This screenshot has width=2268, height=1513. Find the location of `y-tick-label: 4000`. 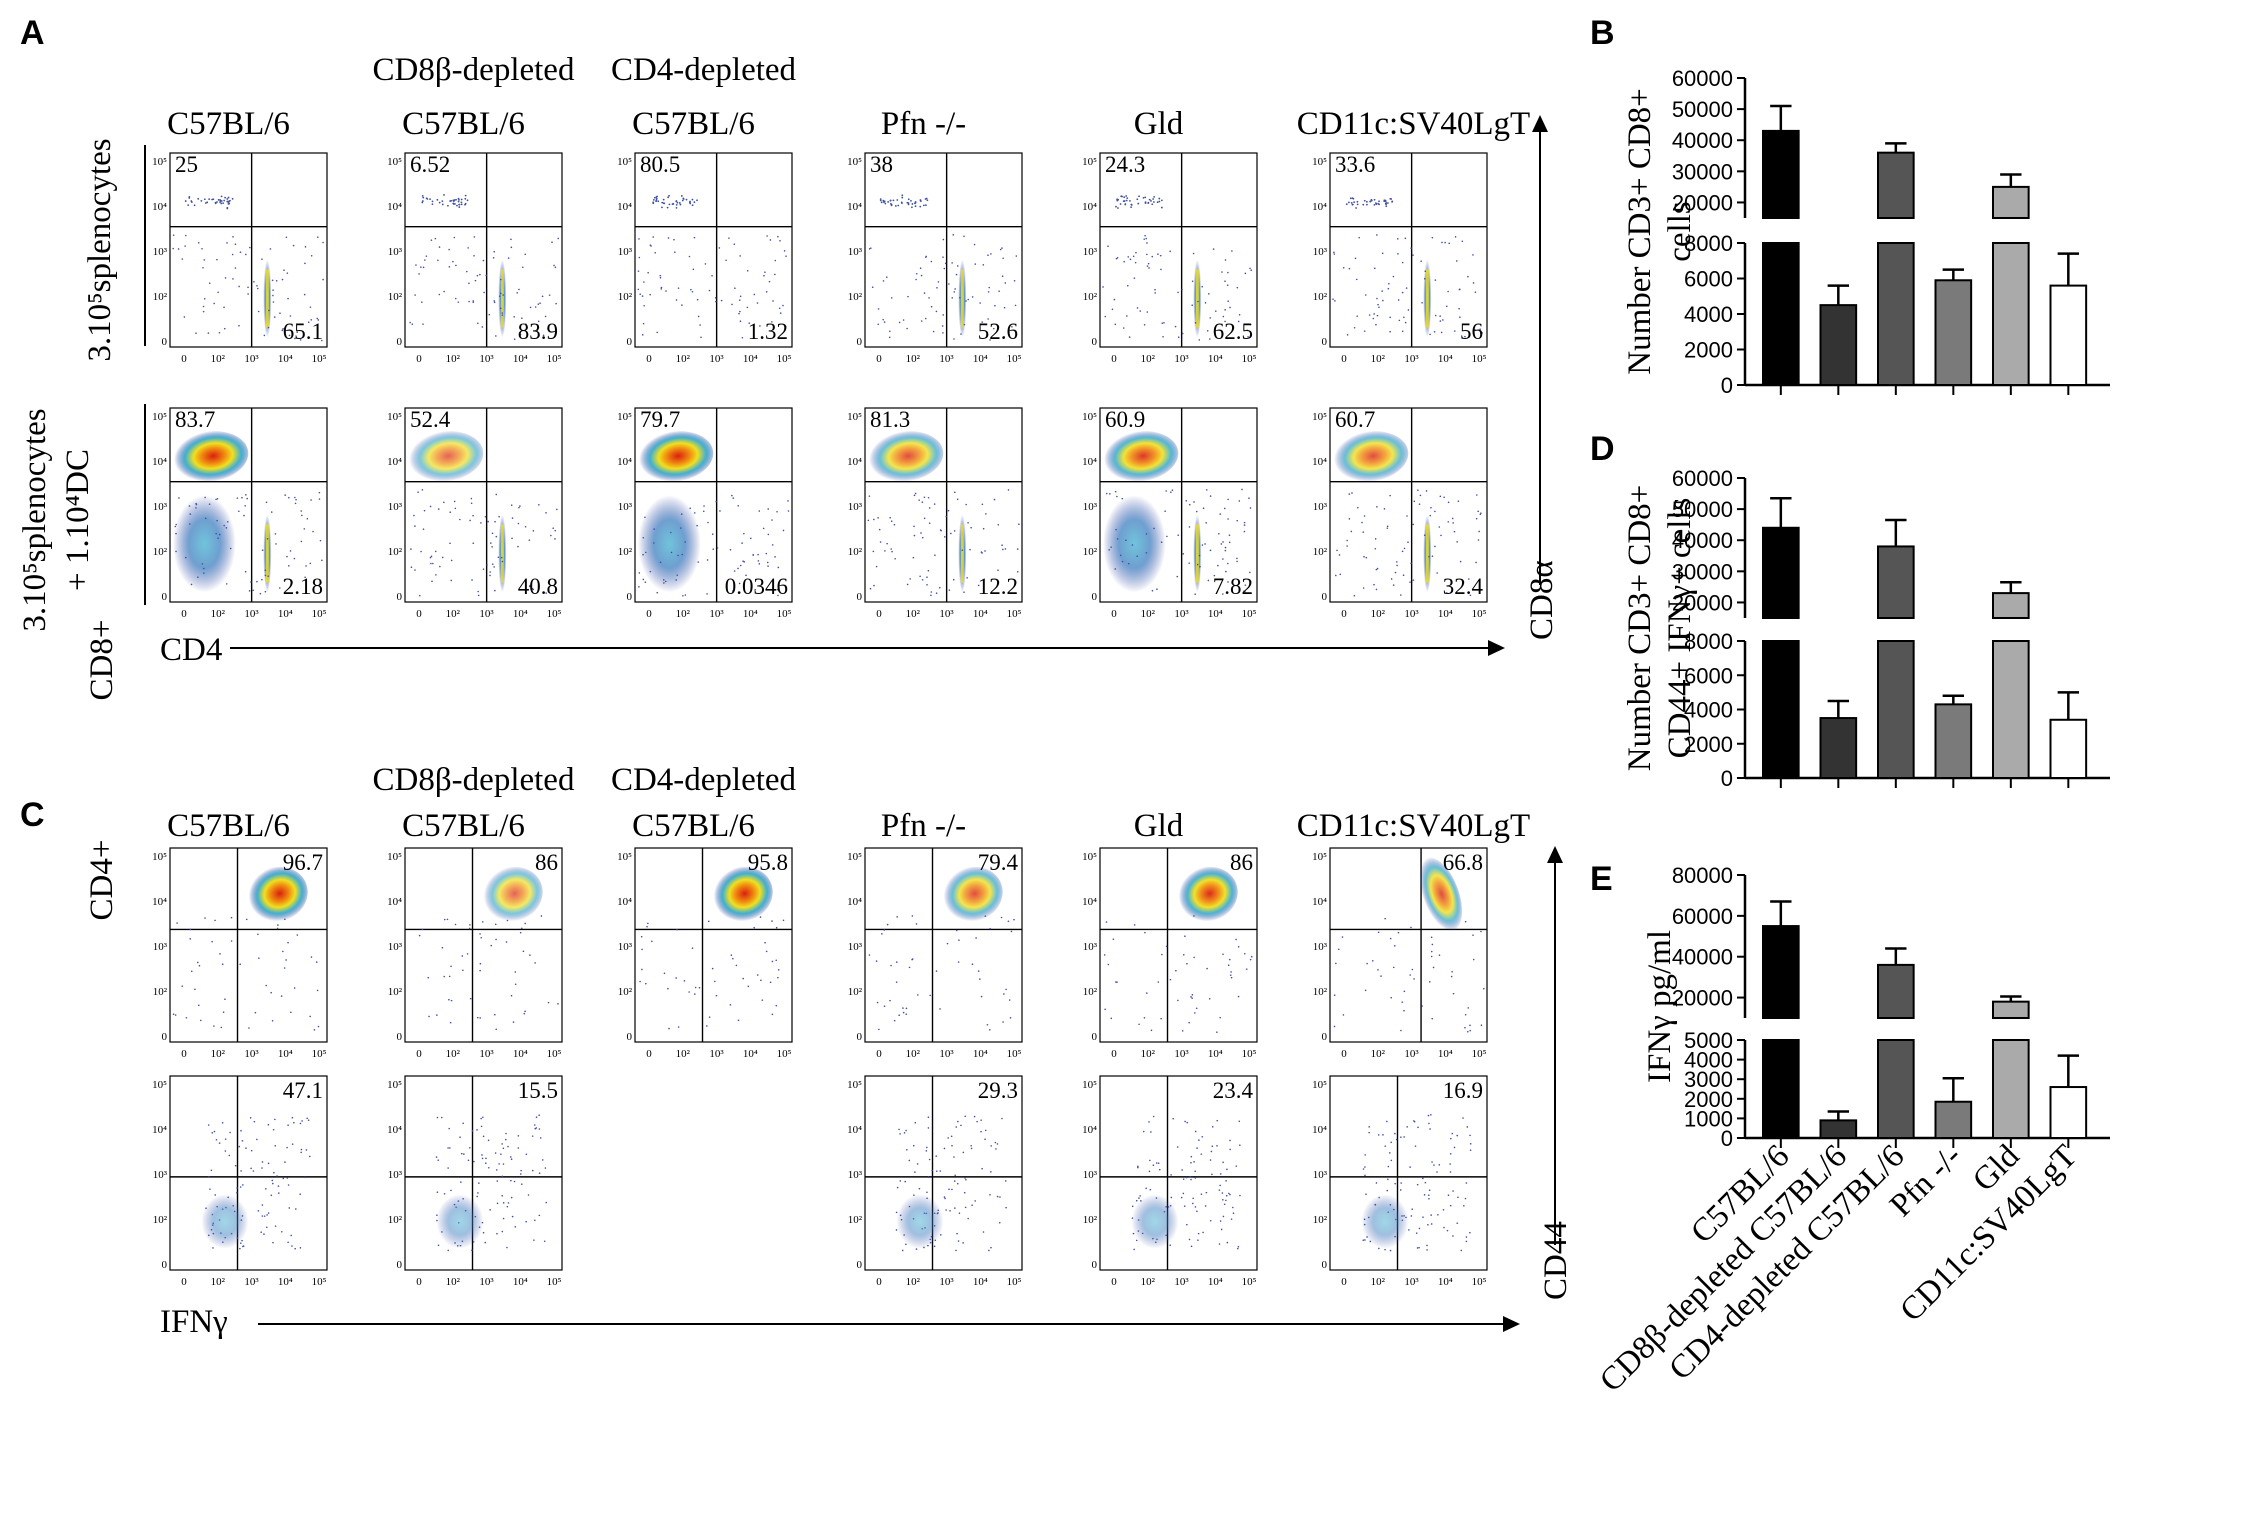

y-tick-label: 4000 is located at coordinates (1708, 1060).